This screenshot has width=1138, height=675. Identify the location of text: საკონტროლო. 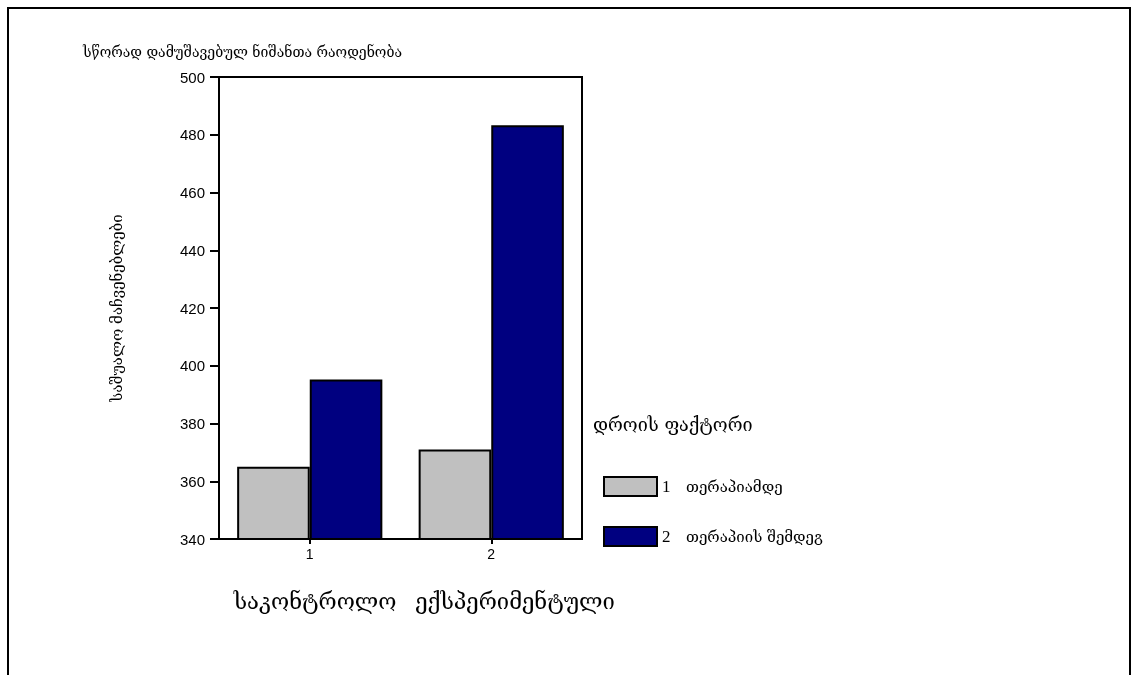
(314, 601).